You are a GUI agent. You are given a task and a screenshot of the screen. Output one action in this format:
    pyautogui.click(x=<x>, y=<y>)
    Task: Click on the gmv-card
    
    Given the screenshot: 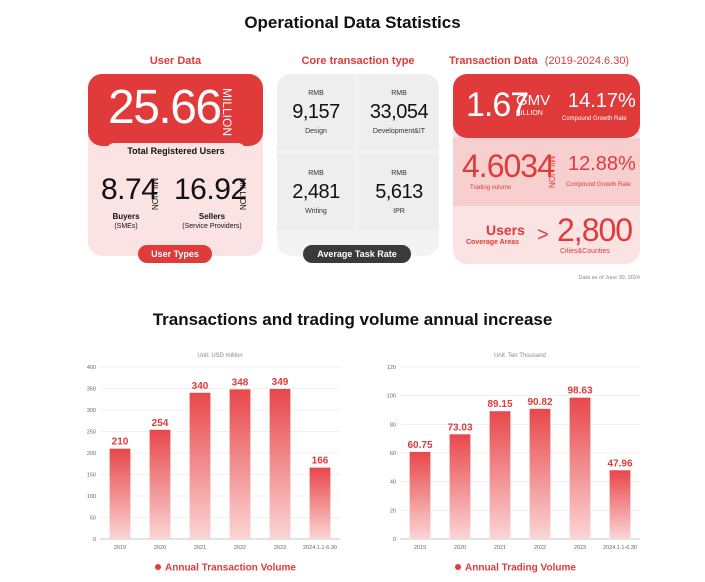 What is the action you would take?
    pyautogui.click(x=546, y=106)
    